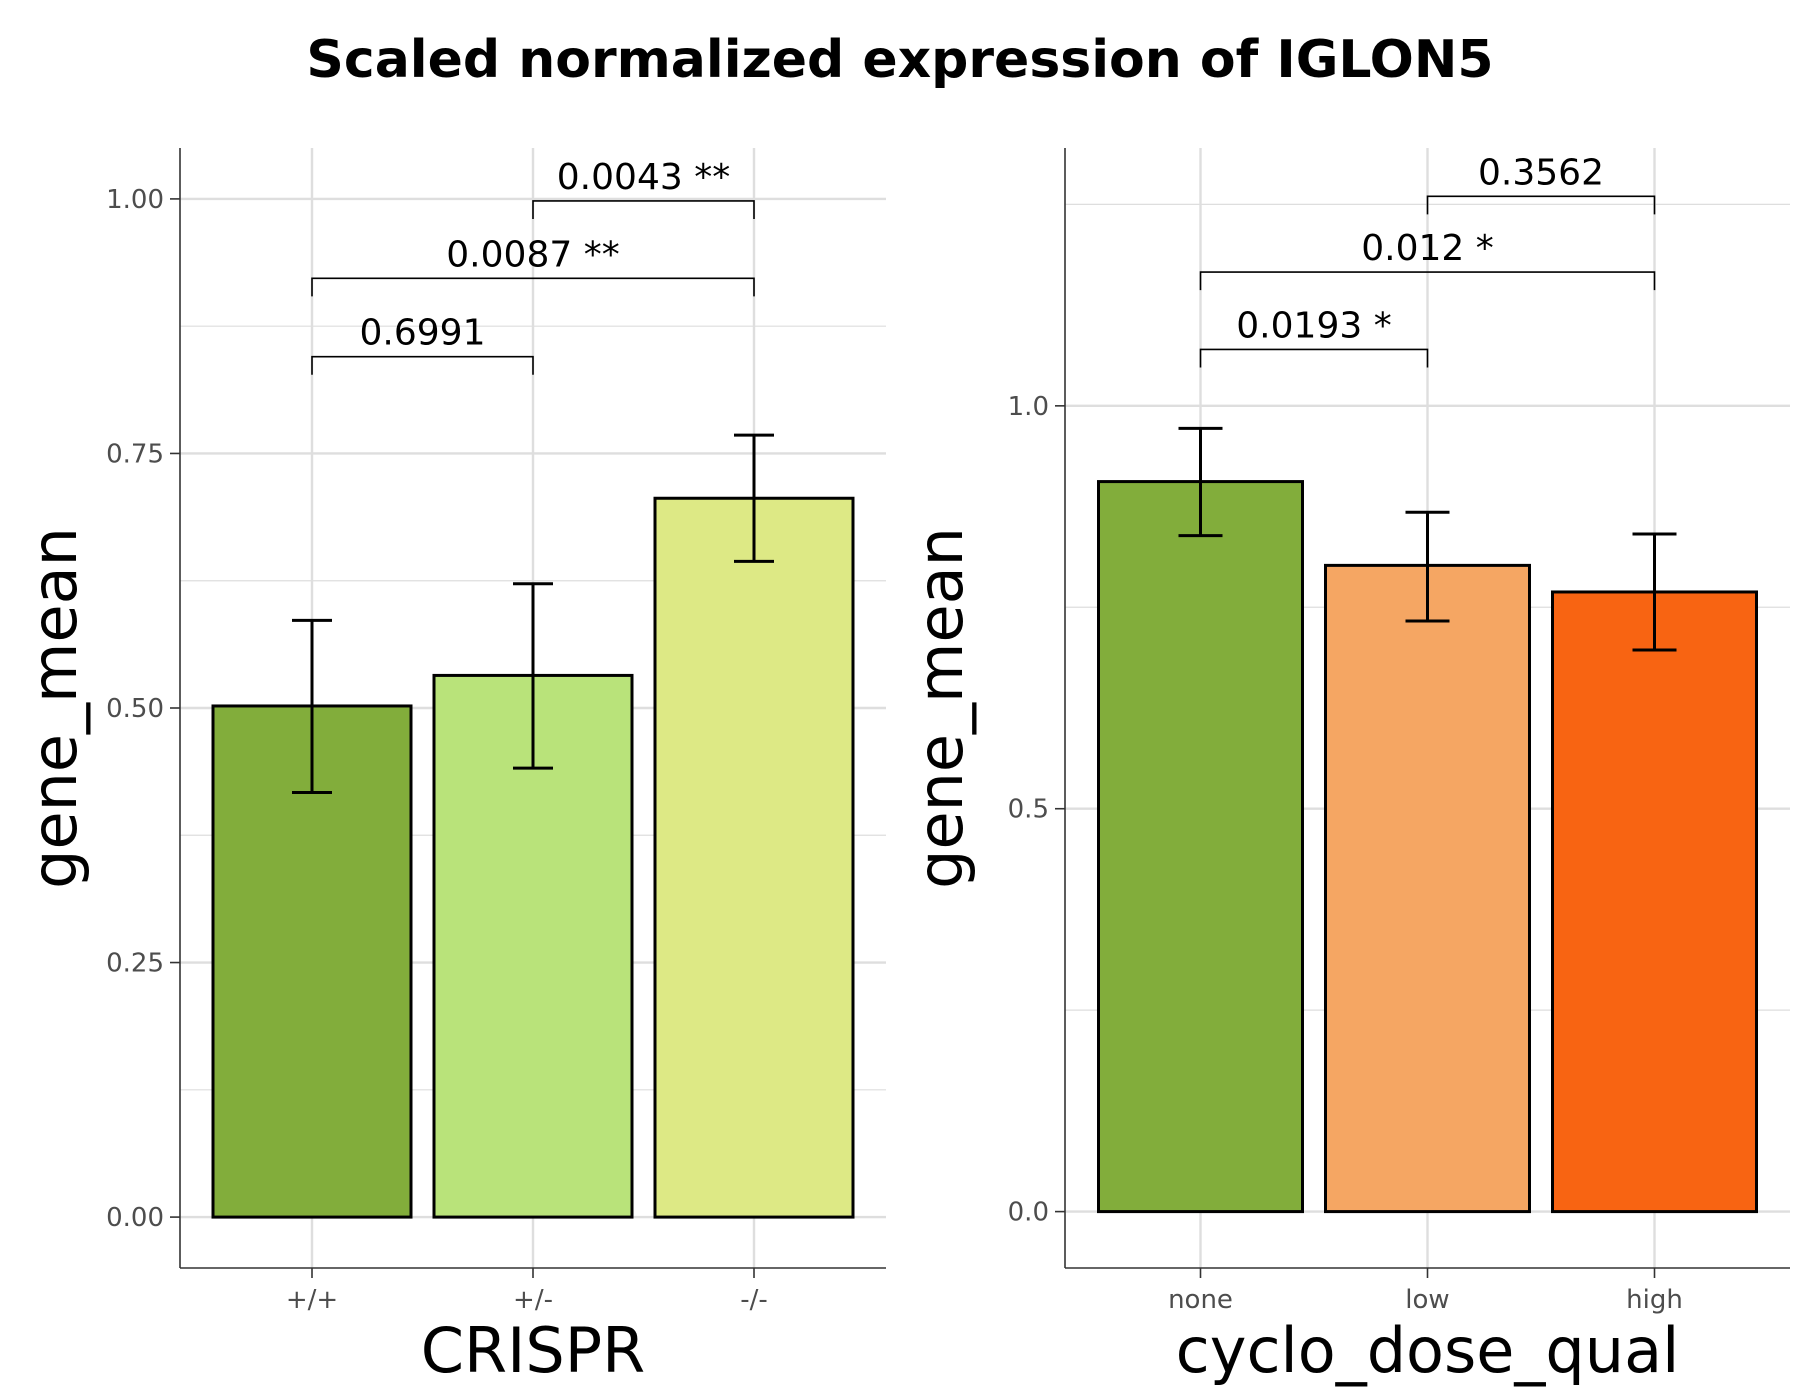 The width and height of the screenshot is (1800, 1400). What do you see at coordinates (532, 254) in the screenshot?
I see `significance-label: 0.0087 **` at bounding box center [532, 254].